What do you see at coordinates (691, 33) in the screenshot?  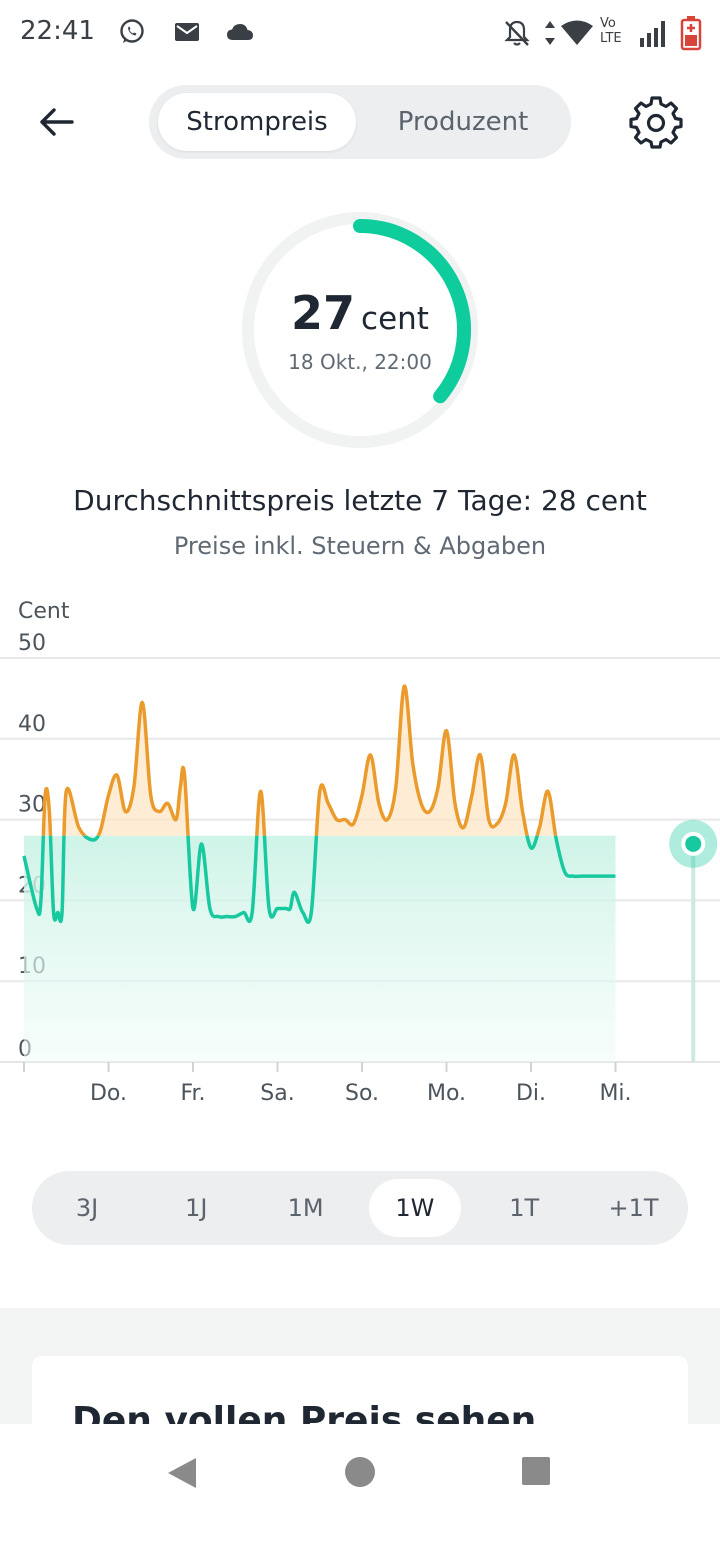 I see `battery-icon` at bounding box center [691, 33].